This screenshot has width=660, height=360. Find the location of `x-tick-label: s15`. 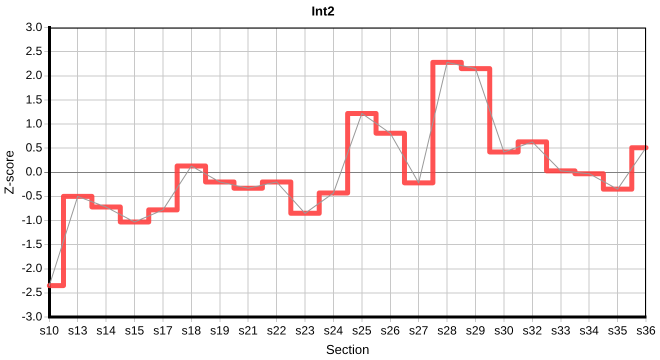

x-tick-label: s15 is located at coordinates (134, 331).